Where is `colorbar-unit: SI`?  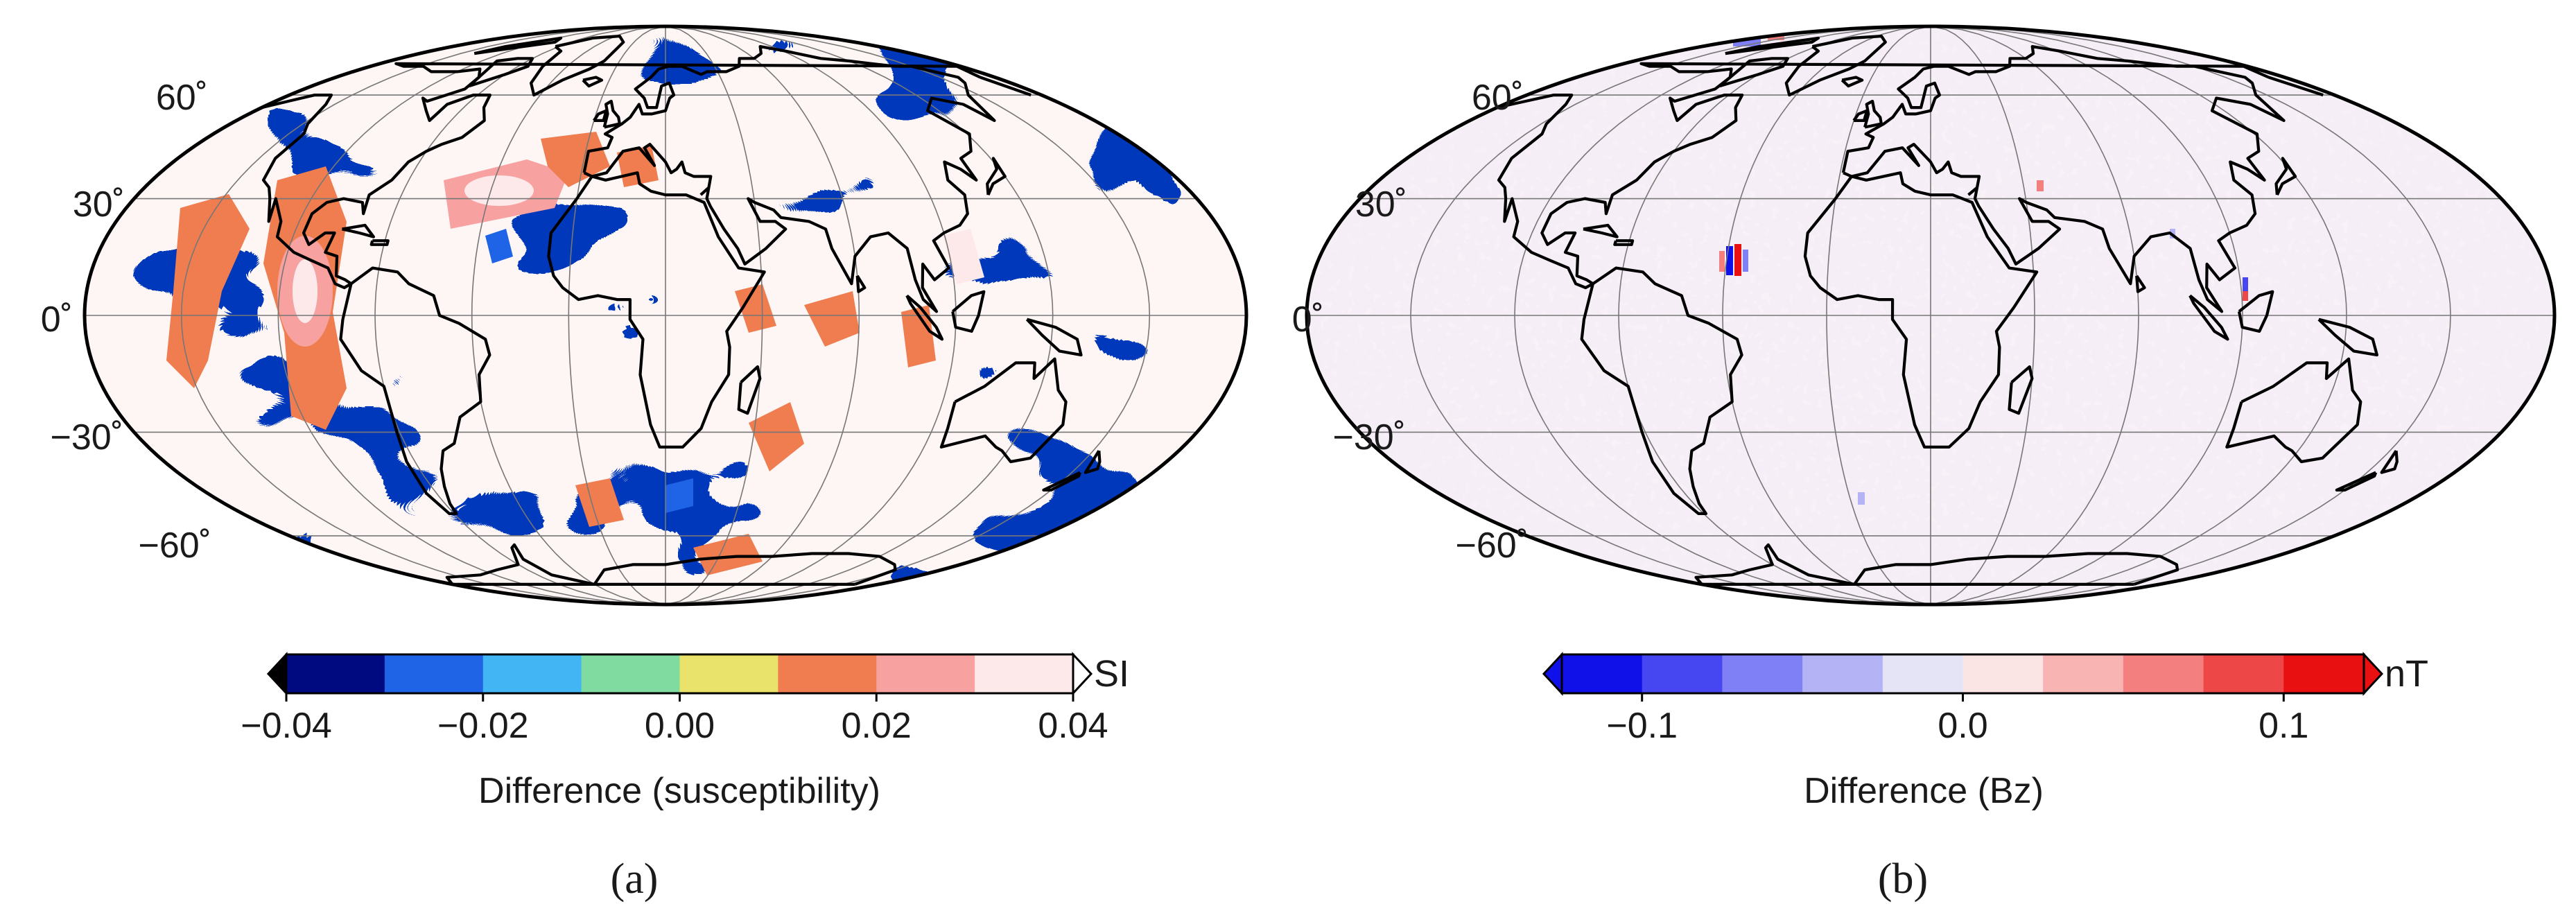 colorbar-unit: SI is located at coordinates (1111, 674).